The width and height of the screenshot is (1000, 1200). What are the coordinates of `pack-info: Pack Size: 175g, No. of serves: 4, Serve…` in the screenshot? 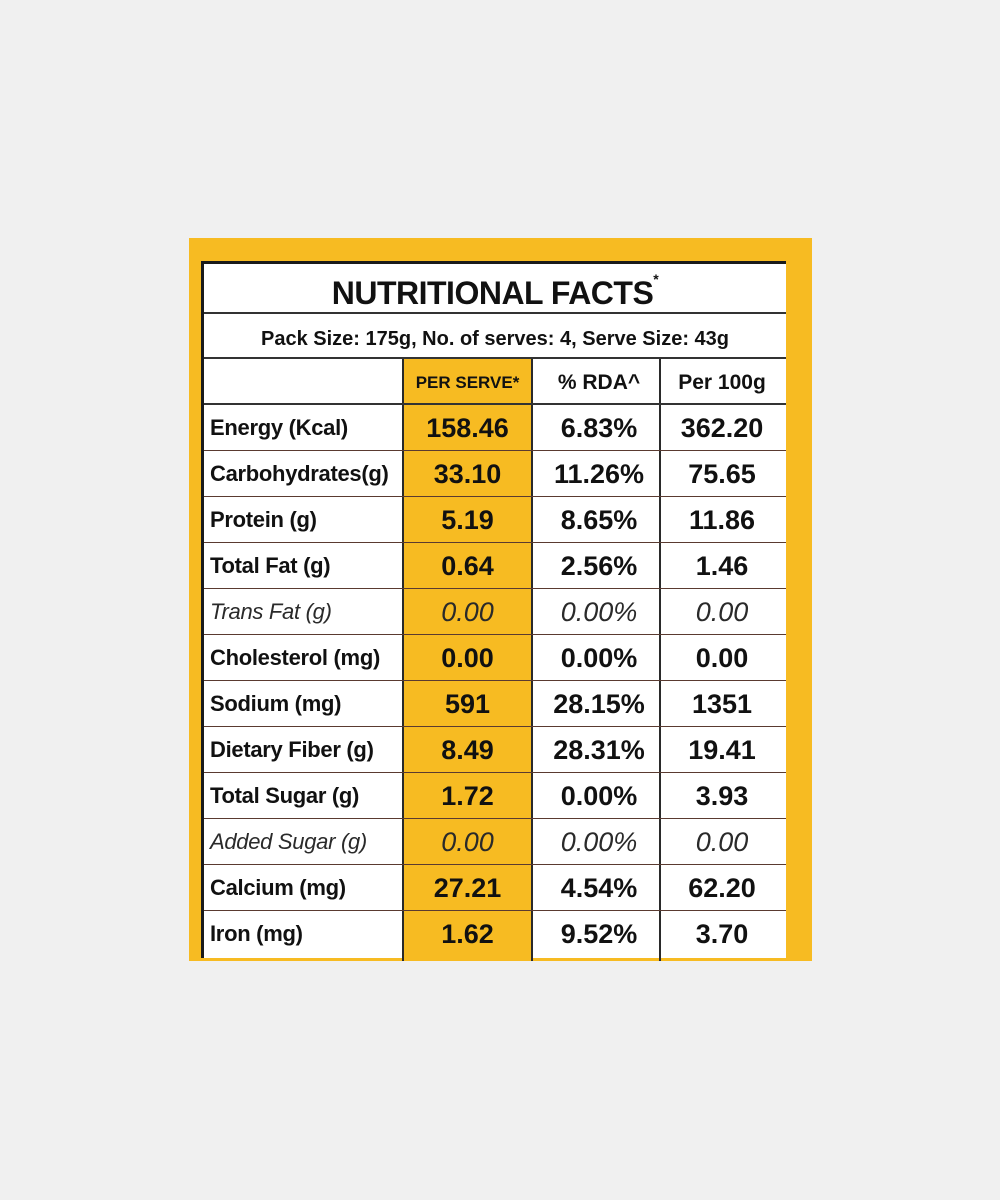 It's located at (495, 336).